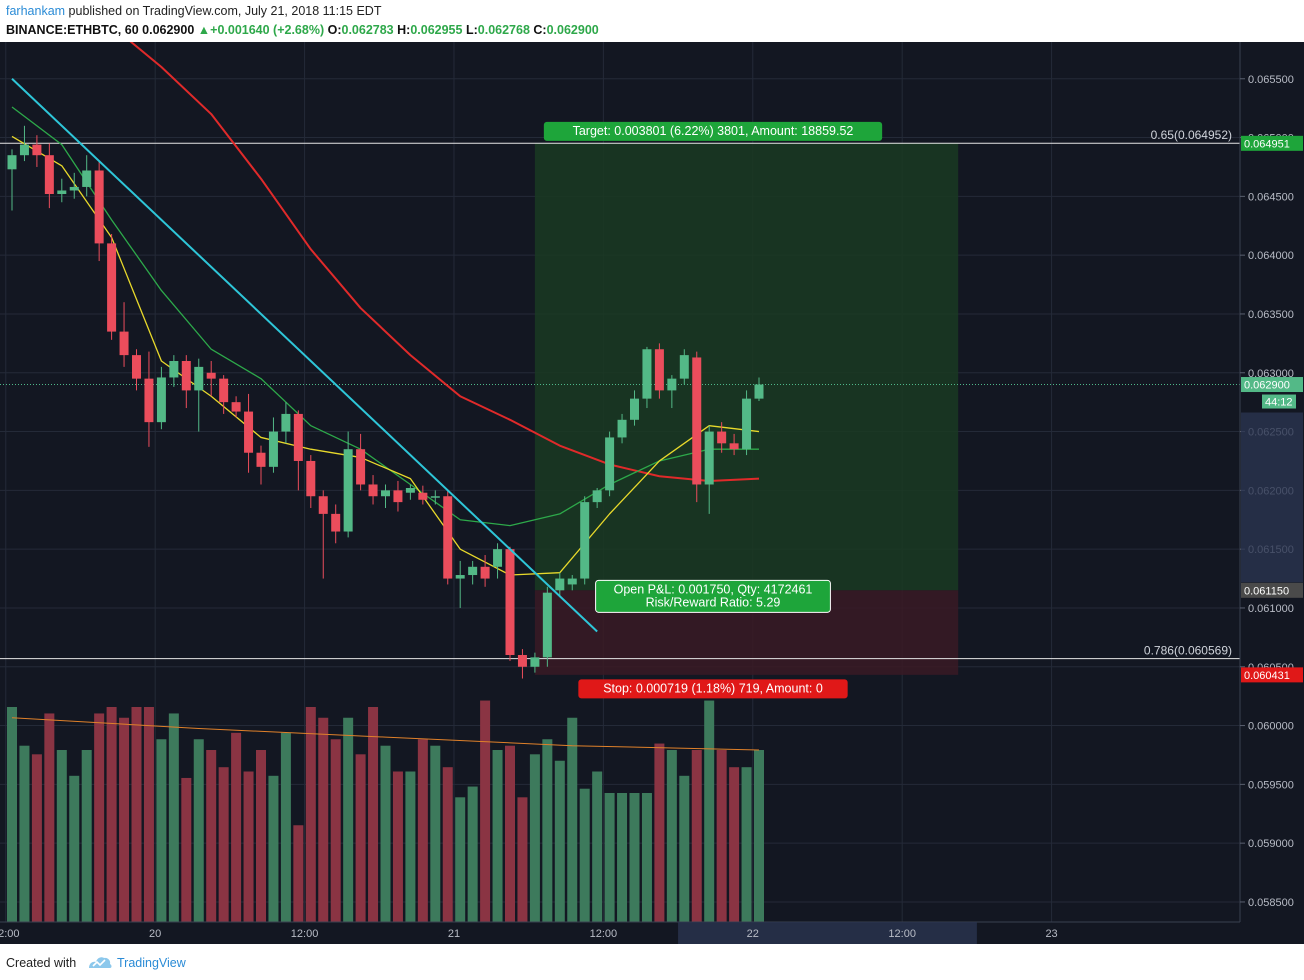 This screenshot has height=980, width=1304. I want to click on entry-price-flag: 0.061150, so click(1272, 590).